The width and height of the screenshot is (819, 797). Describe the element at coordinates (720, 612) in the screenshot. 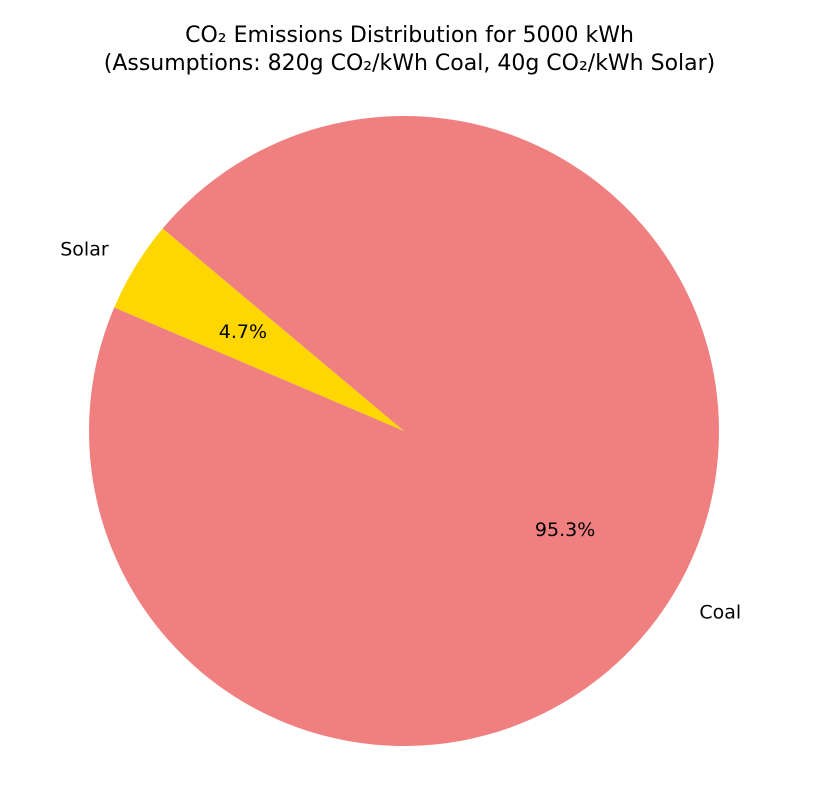

I see `pie-category-label-coal: Coal` at that location.